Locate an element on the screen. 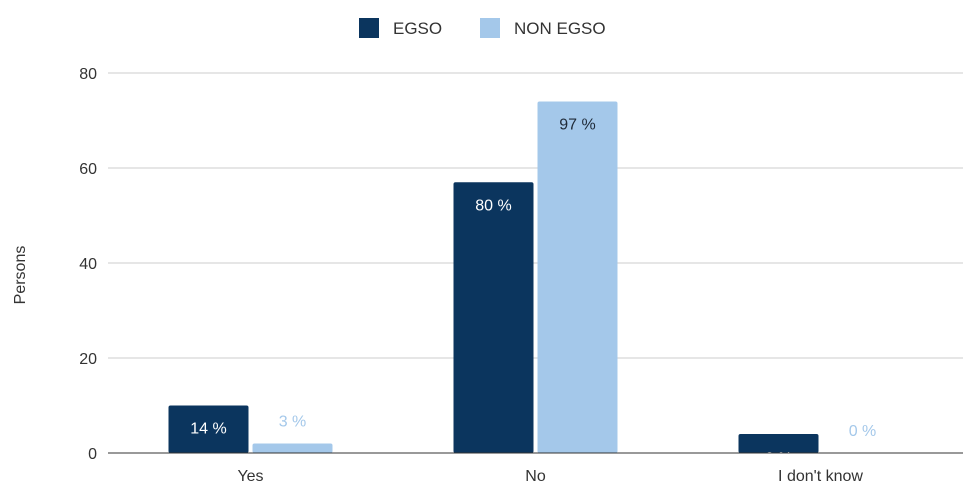  x-tick-label: No is located at coordinates (535, 476).